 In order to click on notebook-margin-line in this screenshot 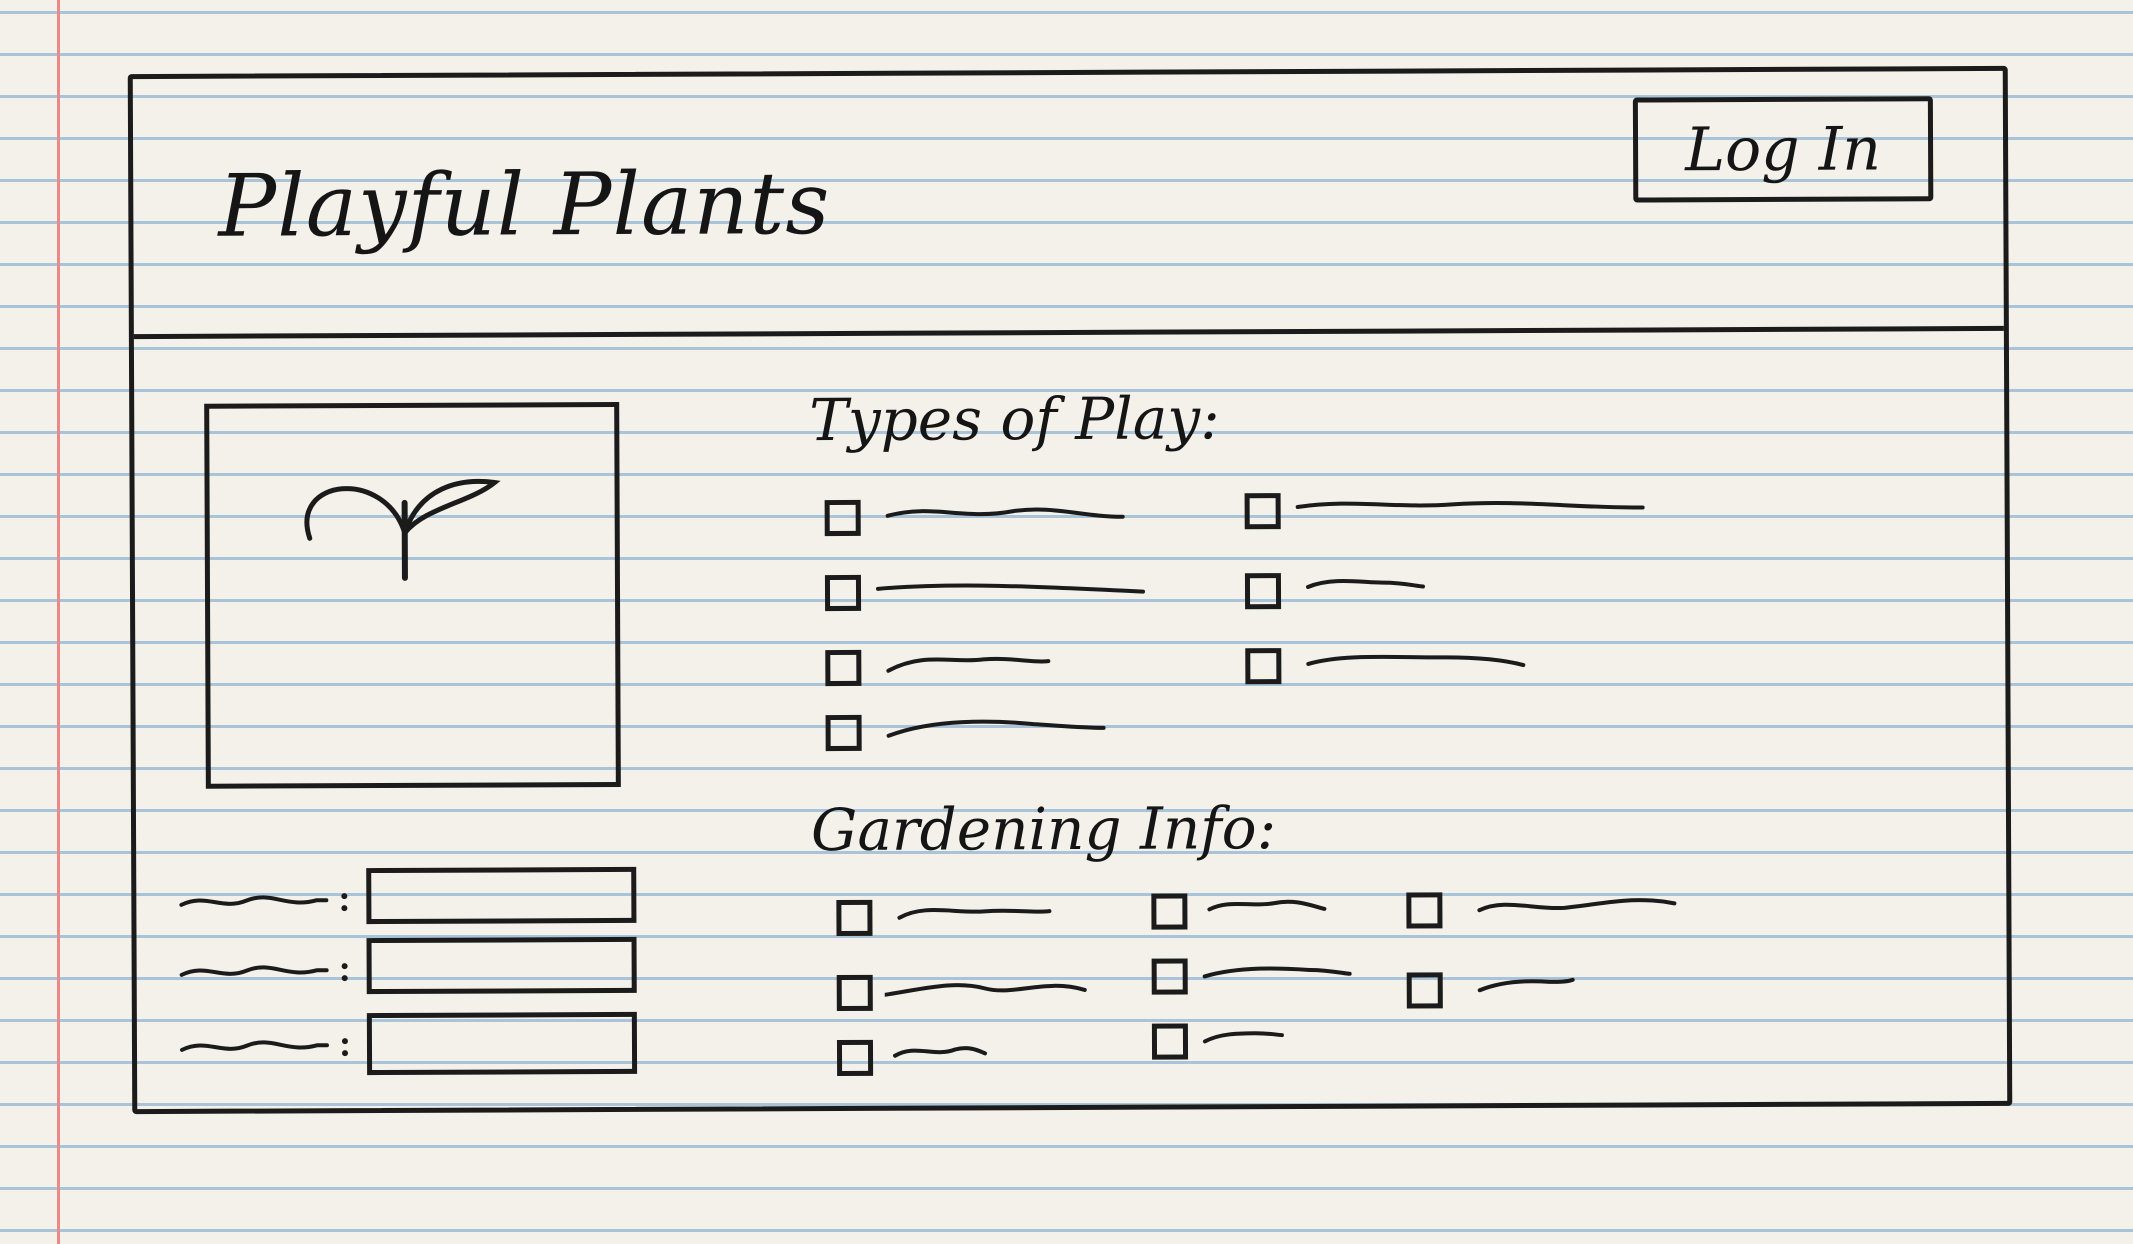, I will do `click(58, 622)`.